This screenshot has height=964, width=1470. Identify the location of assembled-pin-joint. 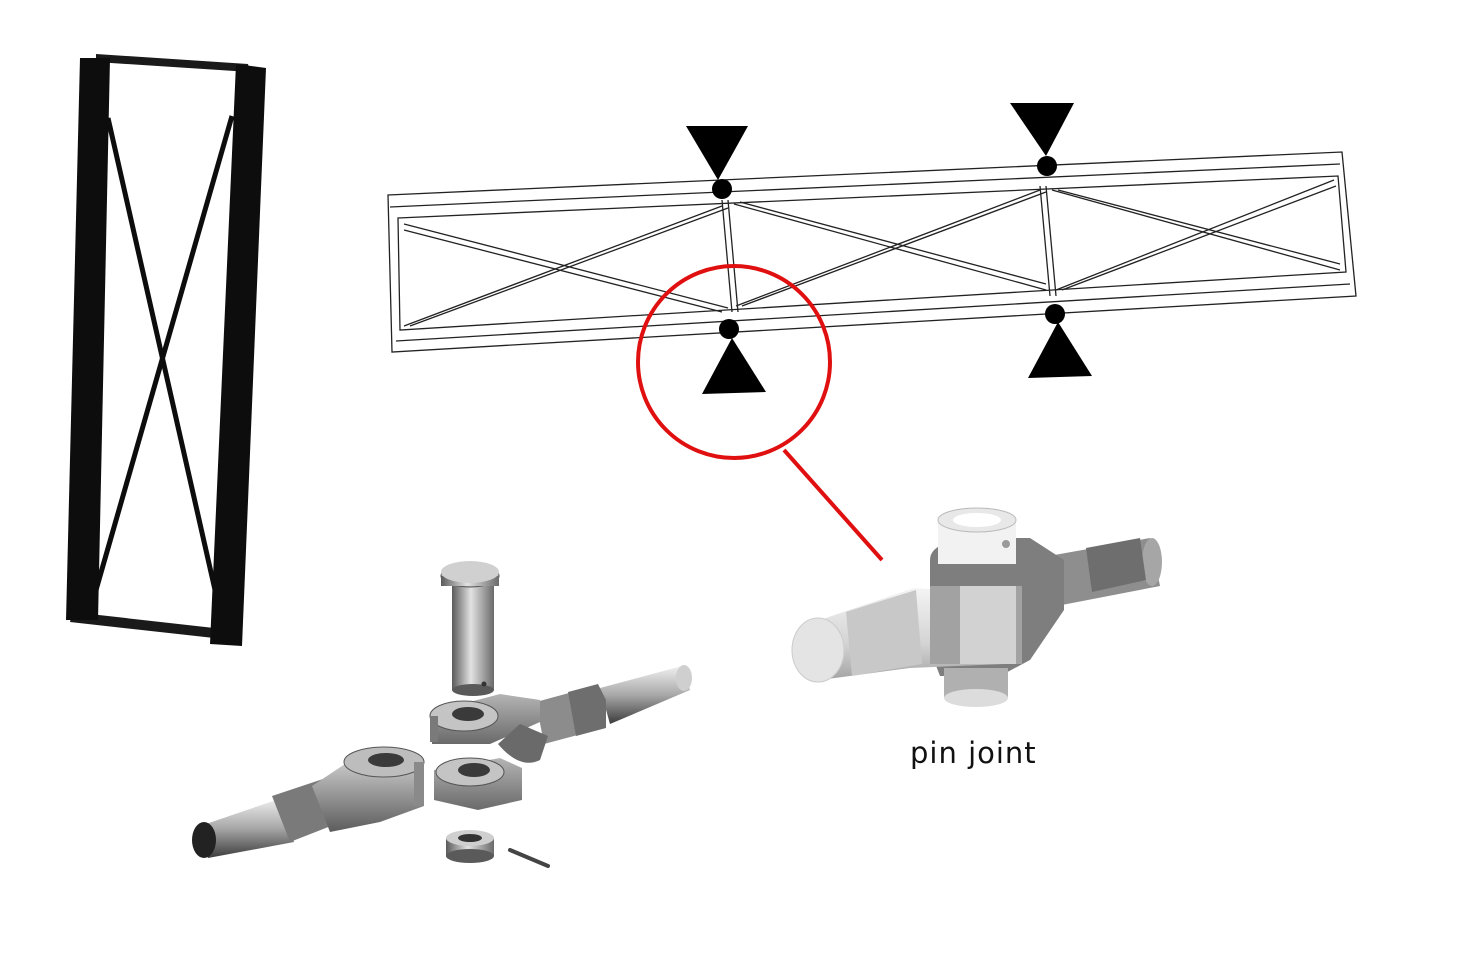
(976, 607).